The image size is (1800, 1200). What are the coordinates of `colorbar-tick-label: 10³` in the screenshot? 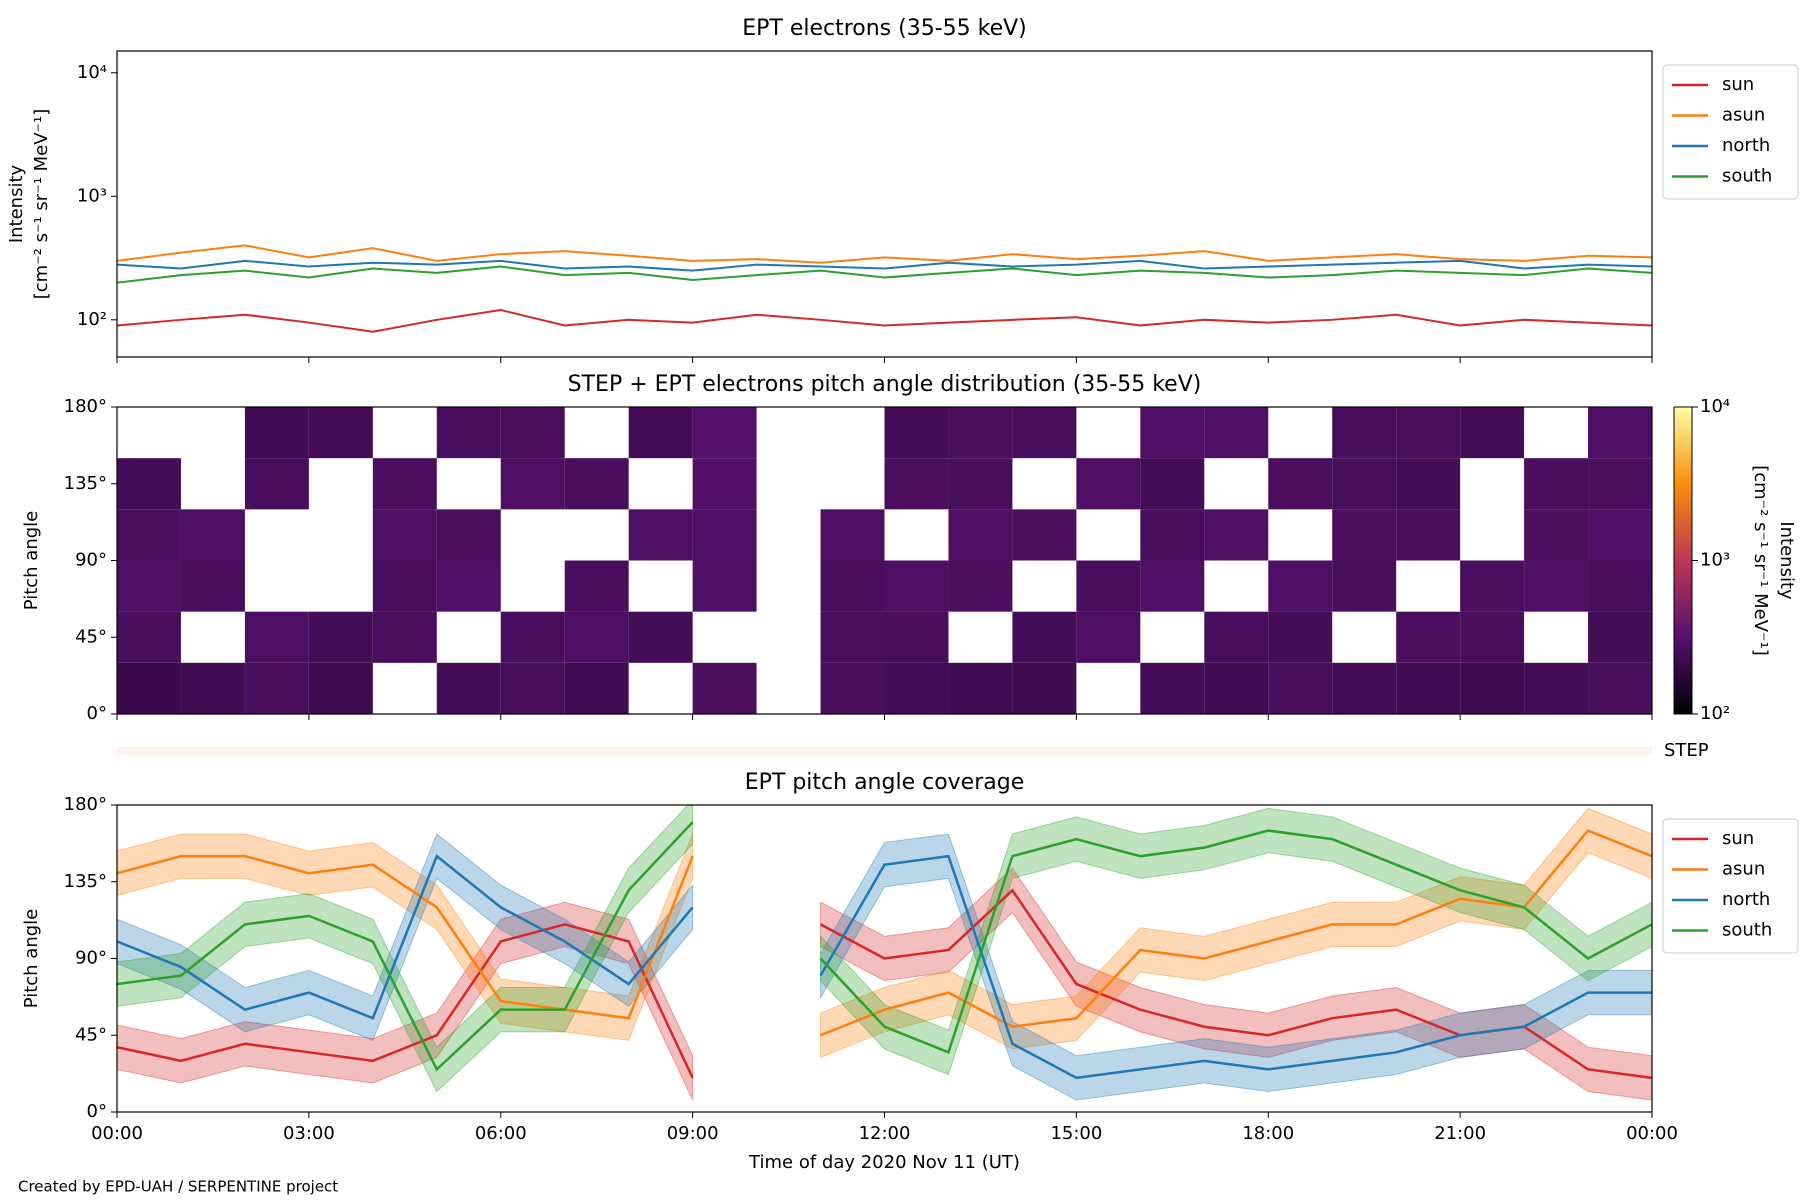 It's located at (1715, 560).